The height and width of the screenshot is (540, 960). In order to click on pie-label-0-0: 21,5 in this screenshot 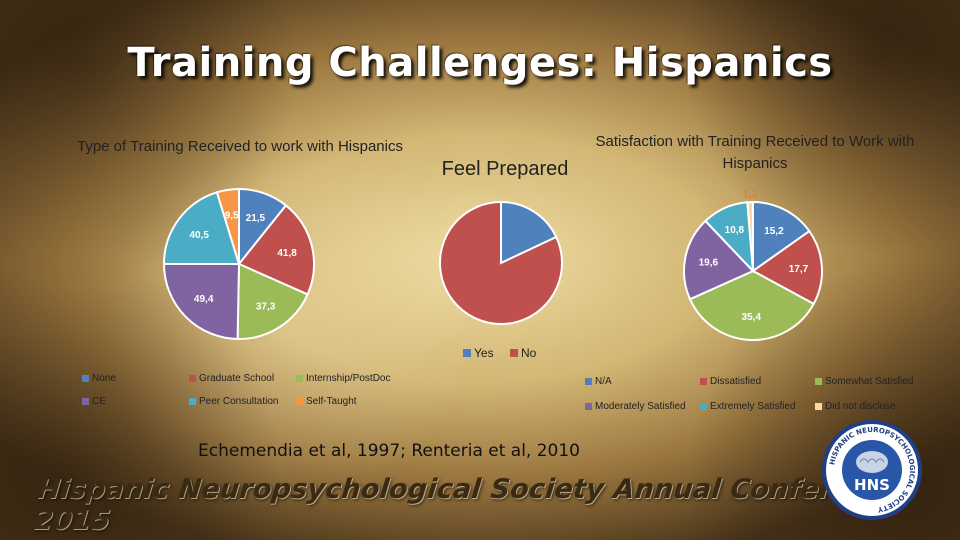, I will do `click(256, 218)`.